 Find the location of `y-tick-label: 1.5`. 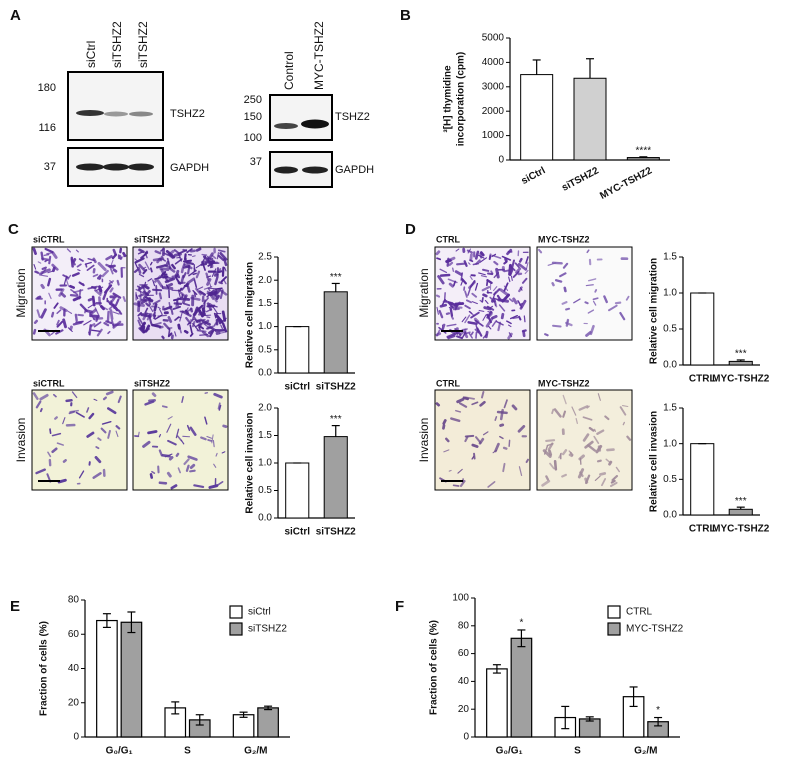

y-tick-label: 1.5 is located at coordinates (670, 408).